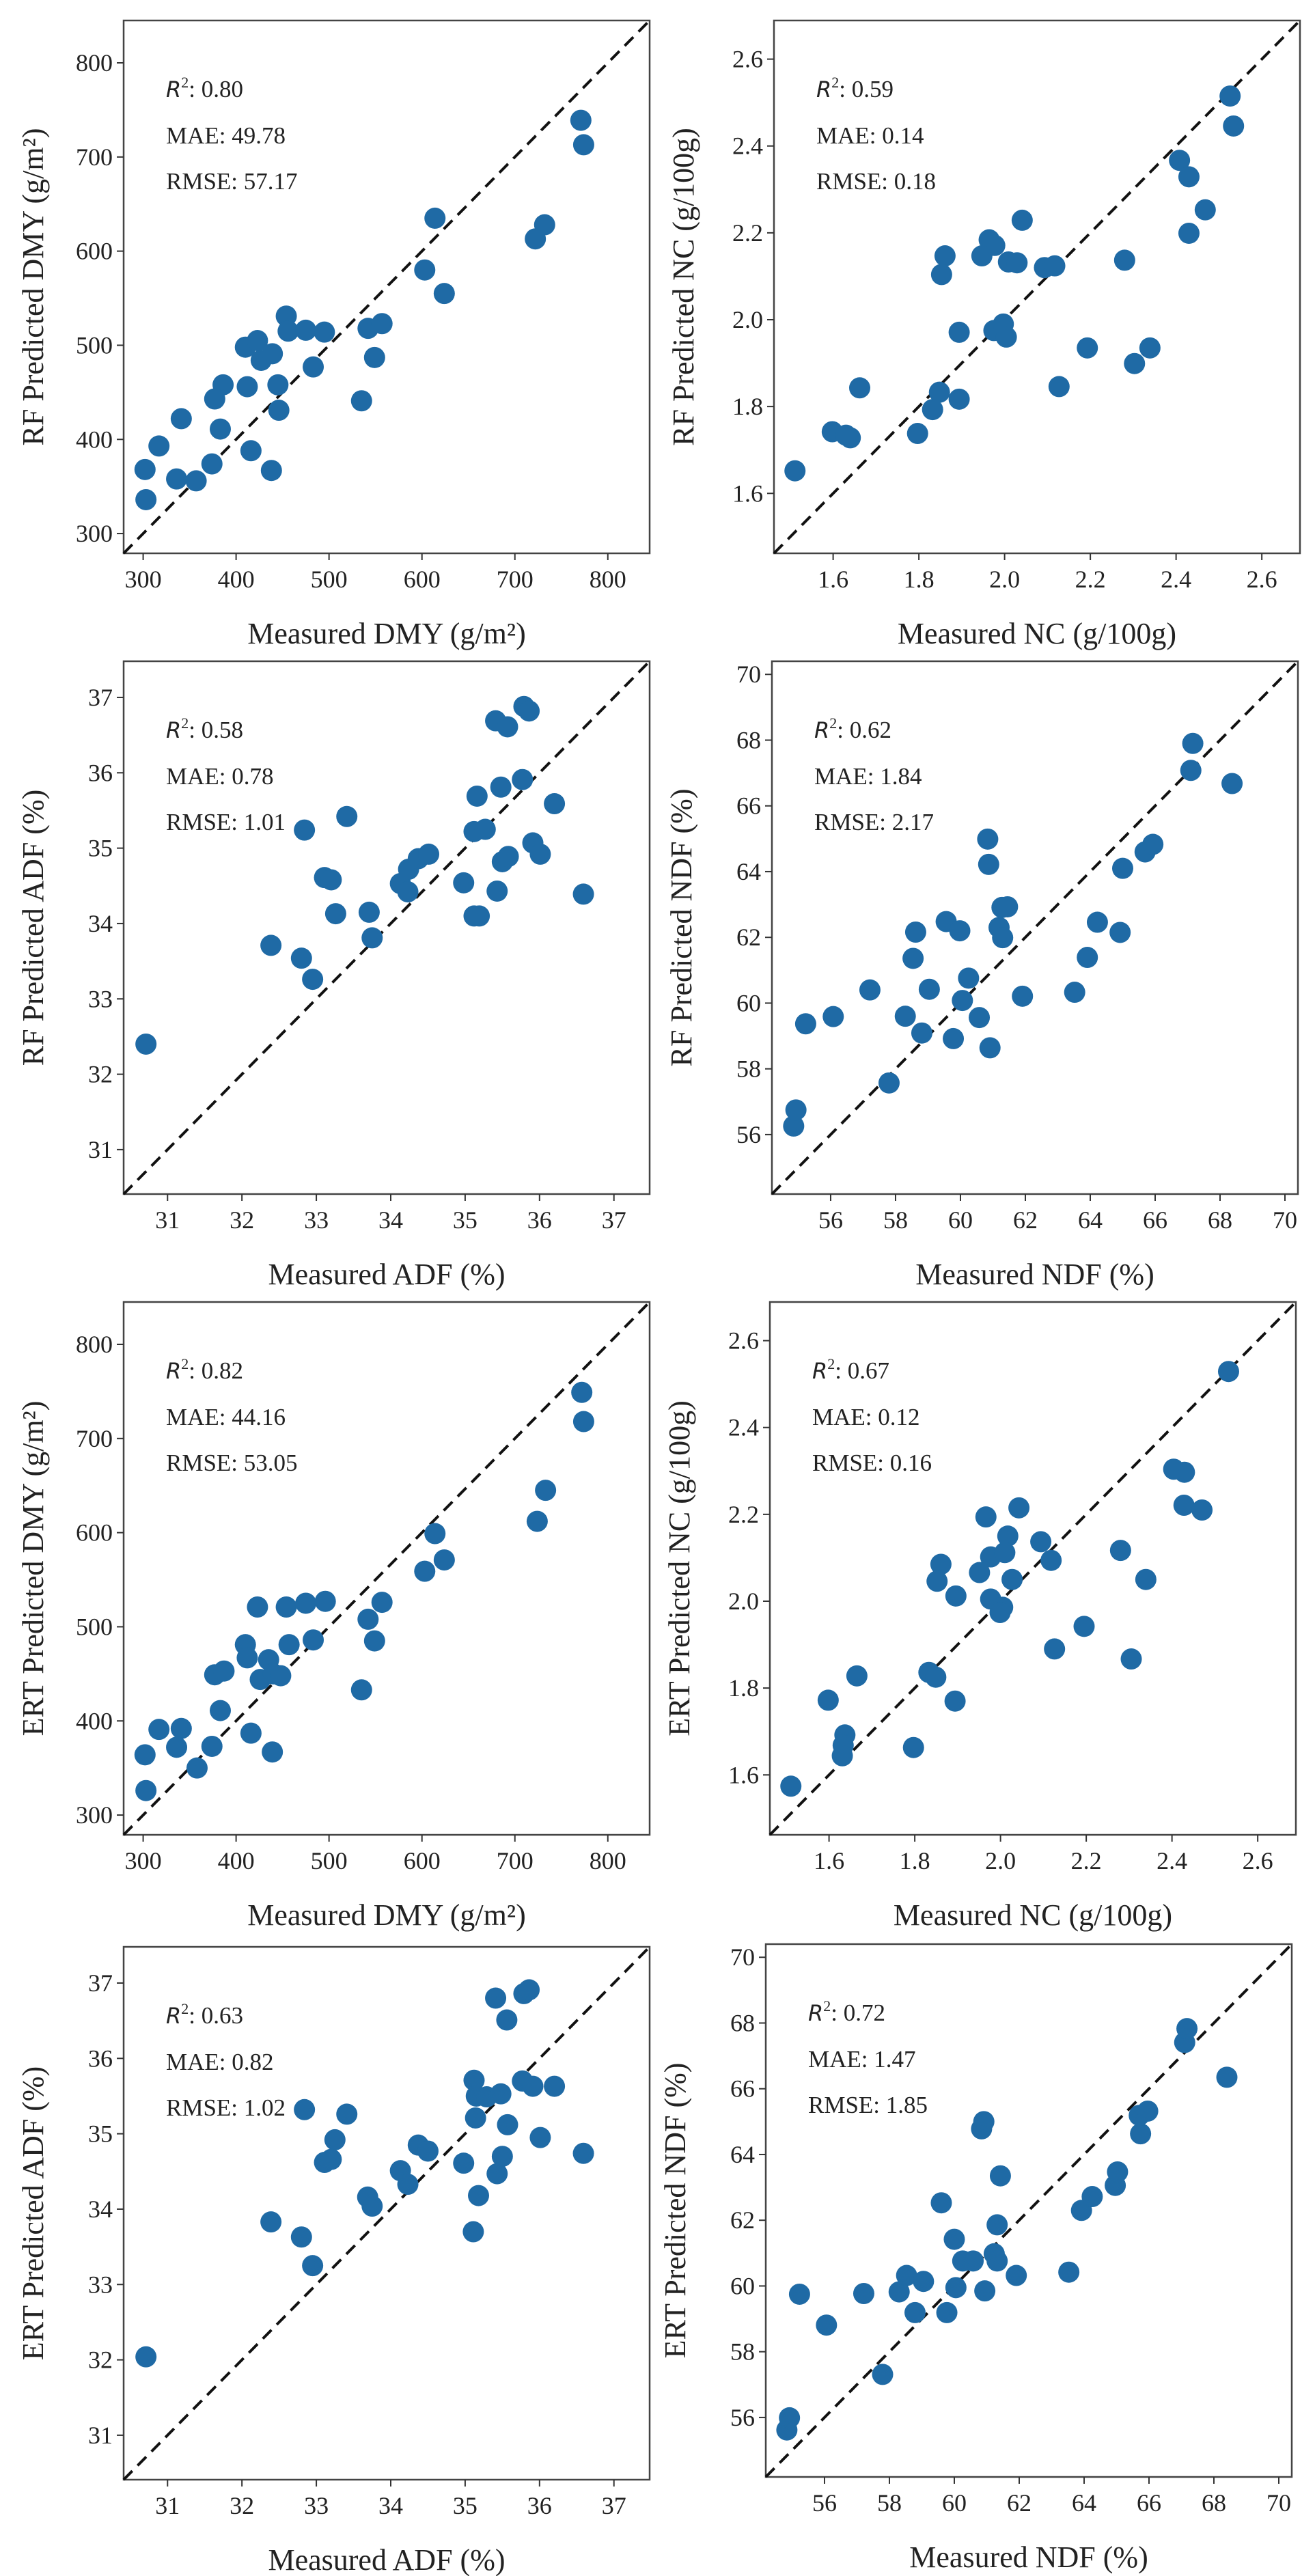  I want to click on x-tick-label: 2.6, so click(1258, 1861).